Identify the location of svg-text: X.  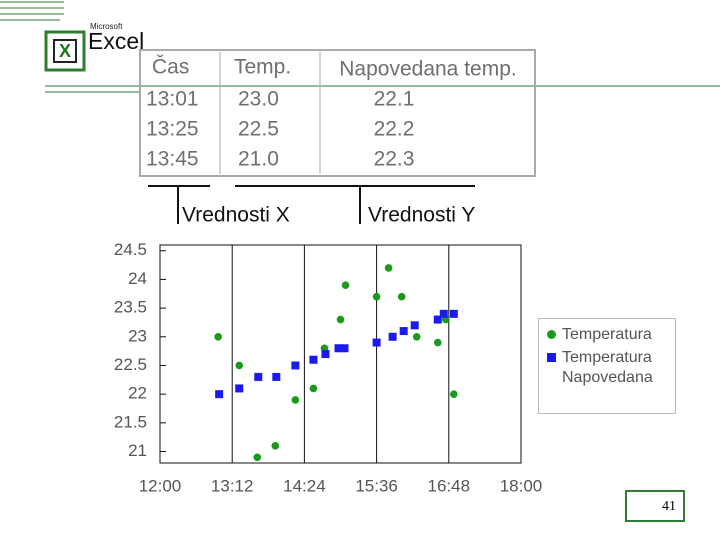
(65, 51).